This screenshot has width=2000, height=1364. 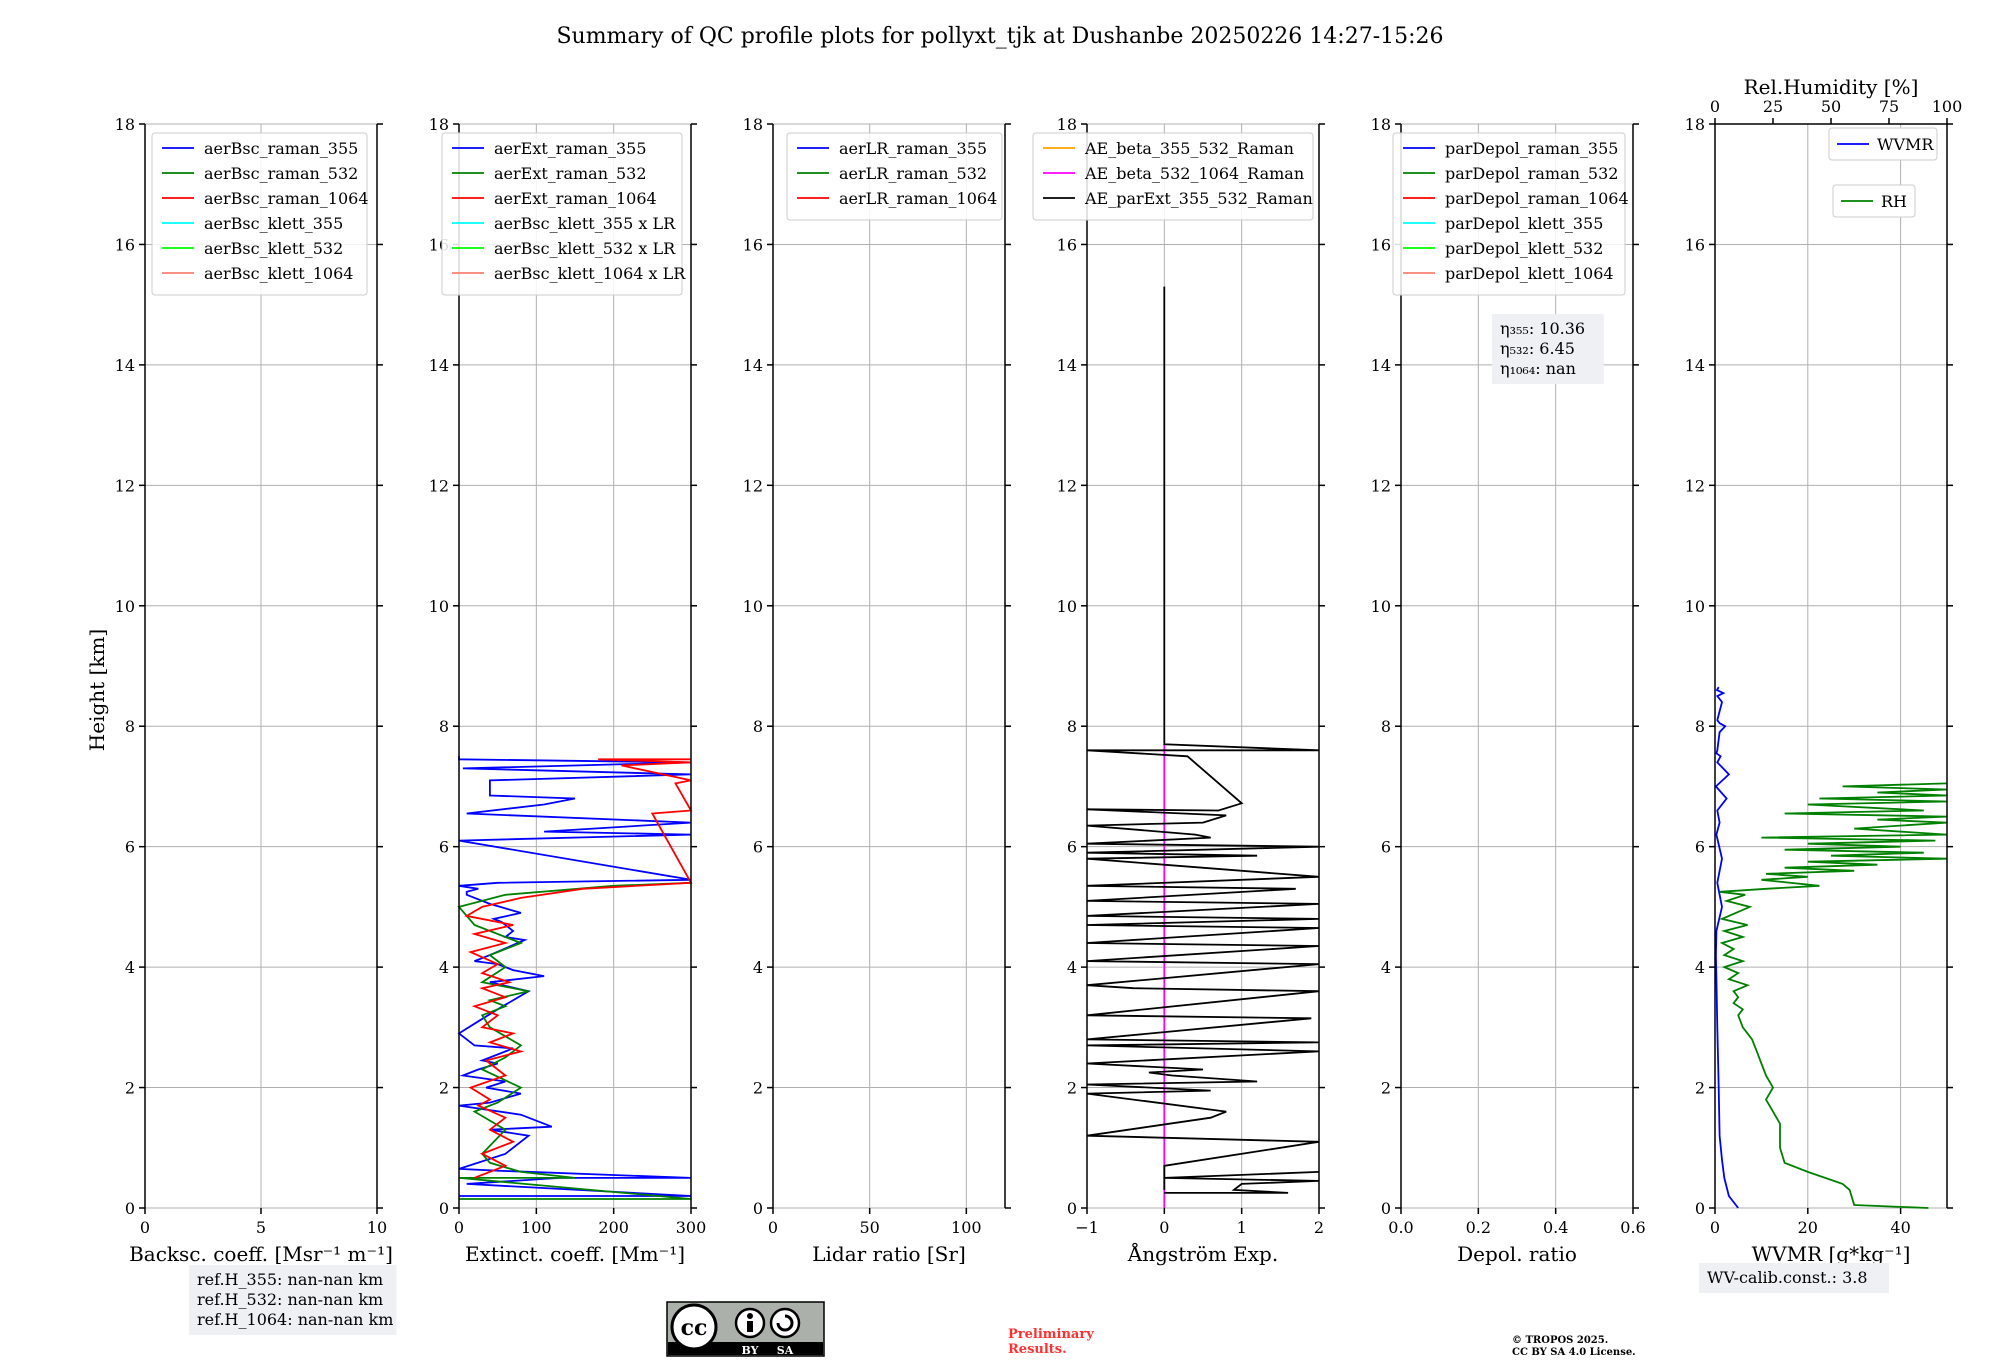 What do you see at coordinates (261, 1254) in the screenshot?
I see `x-axis-label: Backsc. coeff. [Msr⁻¹ m⁻¹]` at bounding box center [261, 1254].